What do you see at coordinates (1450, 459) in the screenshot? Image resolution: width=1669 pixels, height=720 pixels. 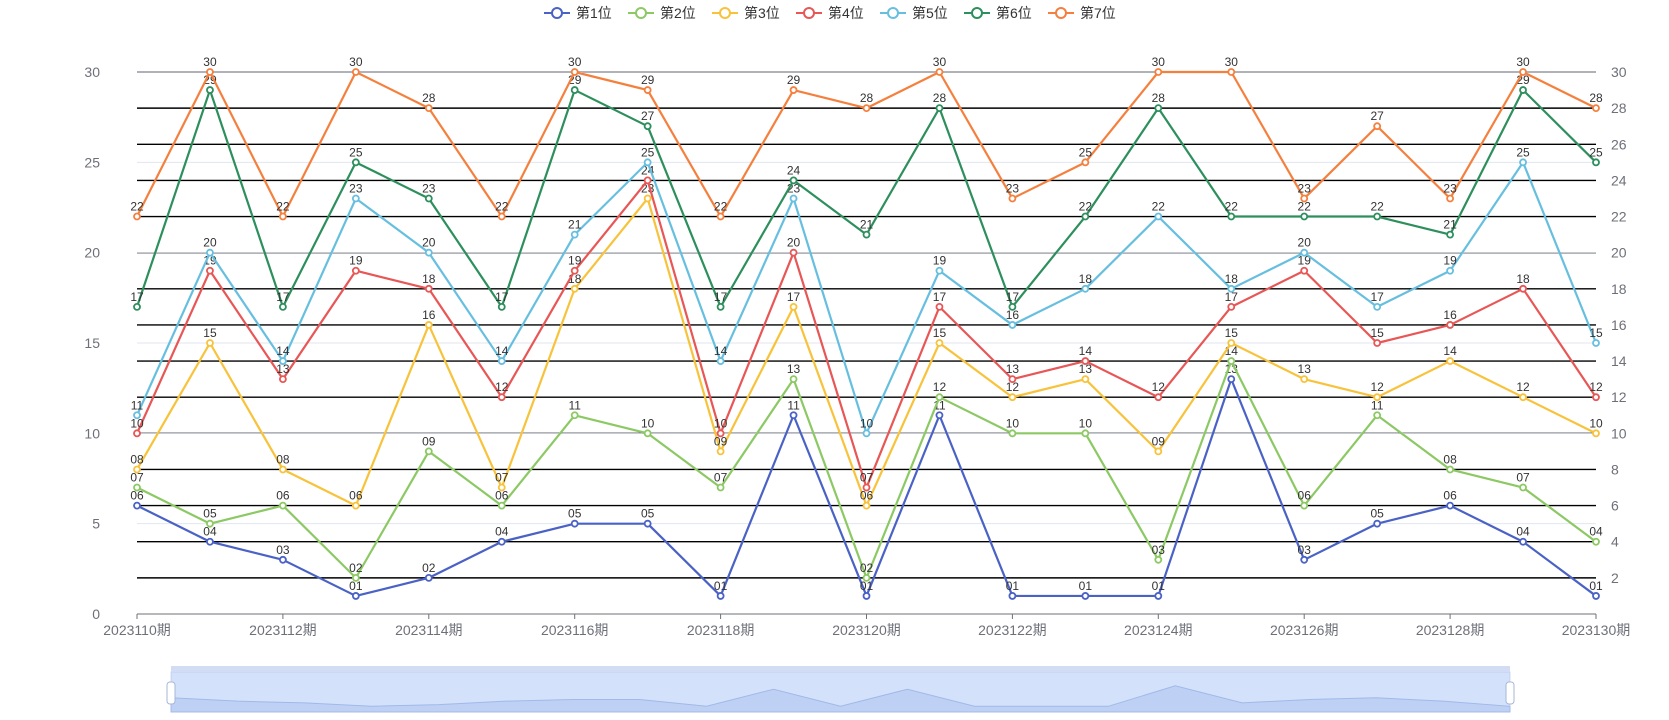 I see `data-label: 08` at bounding box center [1450, 459].